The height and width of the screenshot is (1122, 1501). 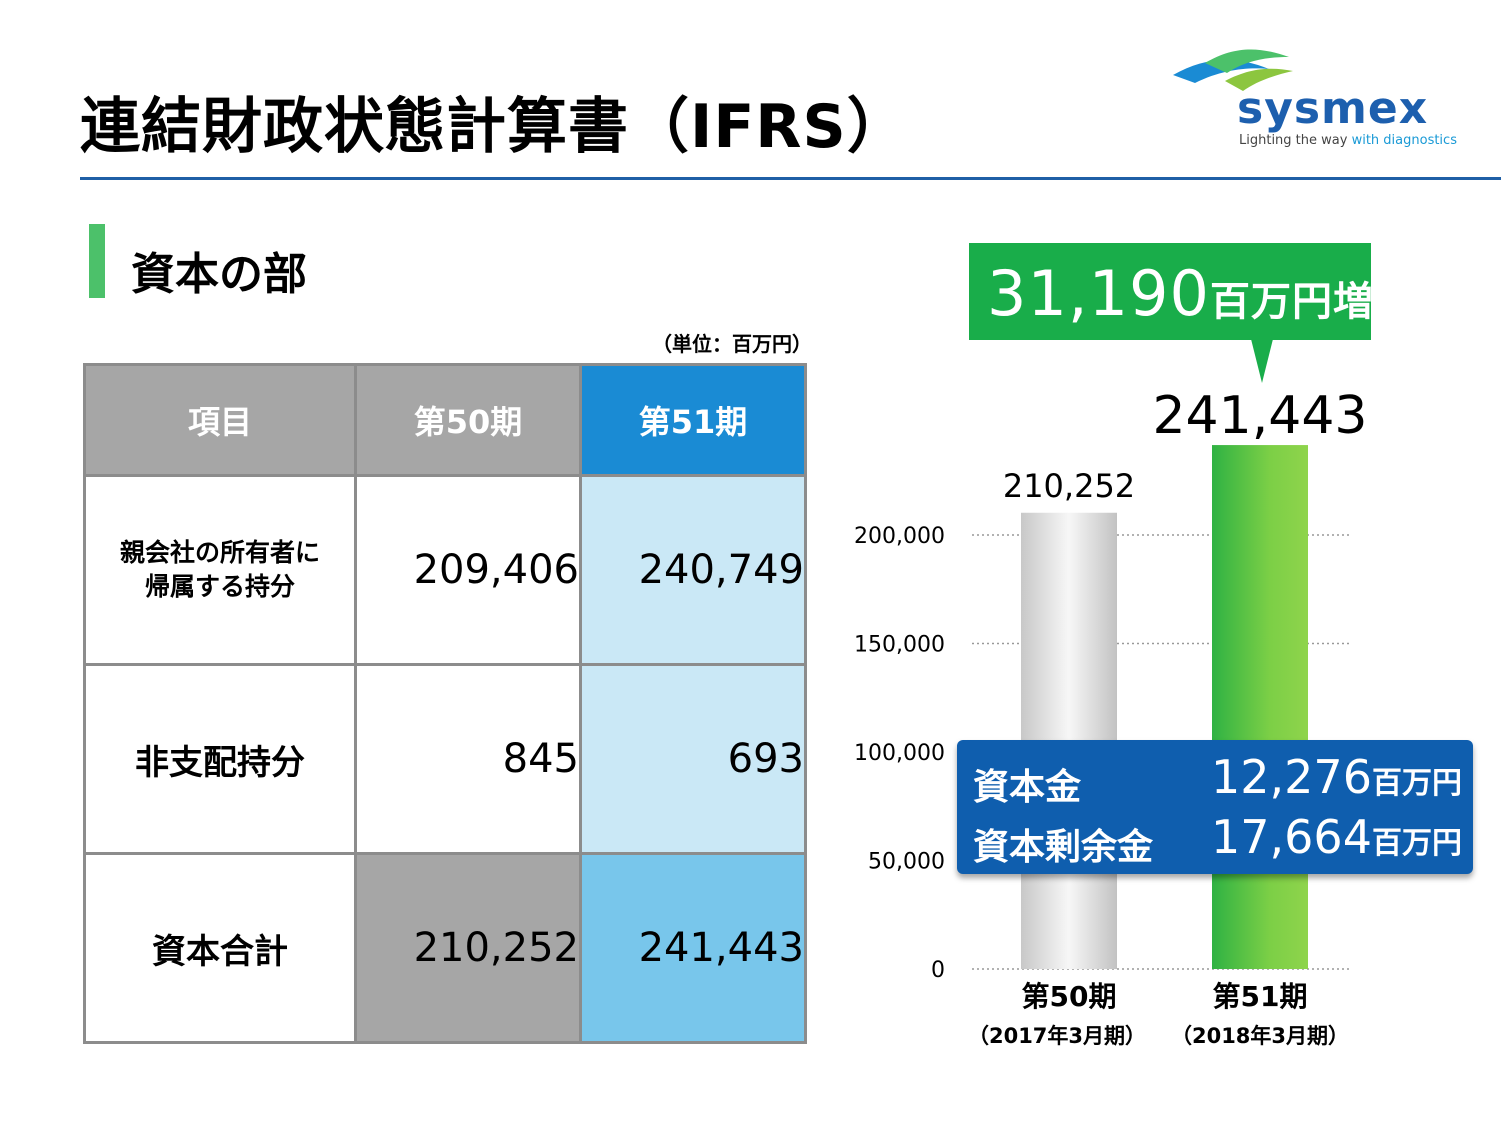 I want to click on table-header-row: 項目 第50期 第51期, so click(x=445, y=420).